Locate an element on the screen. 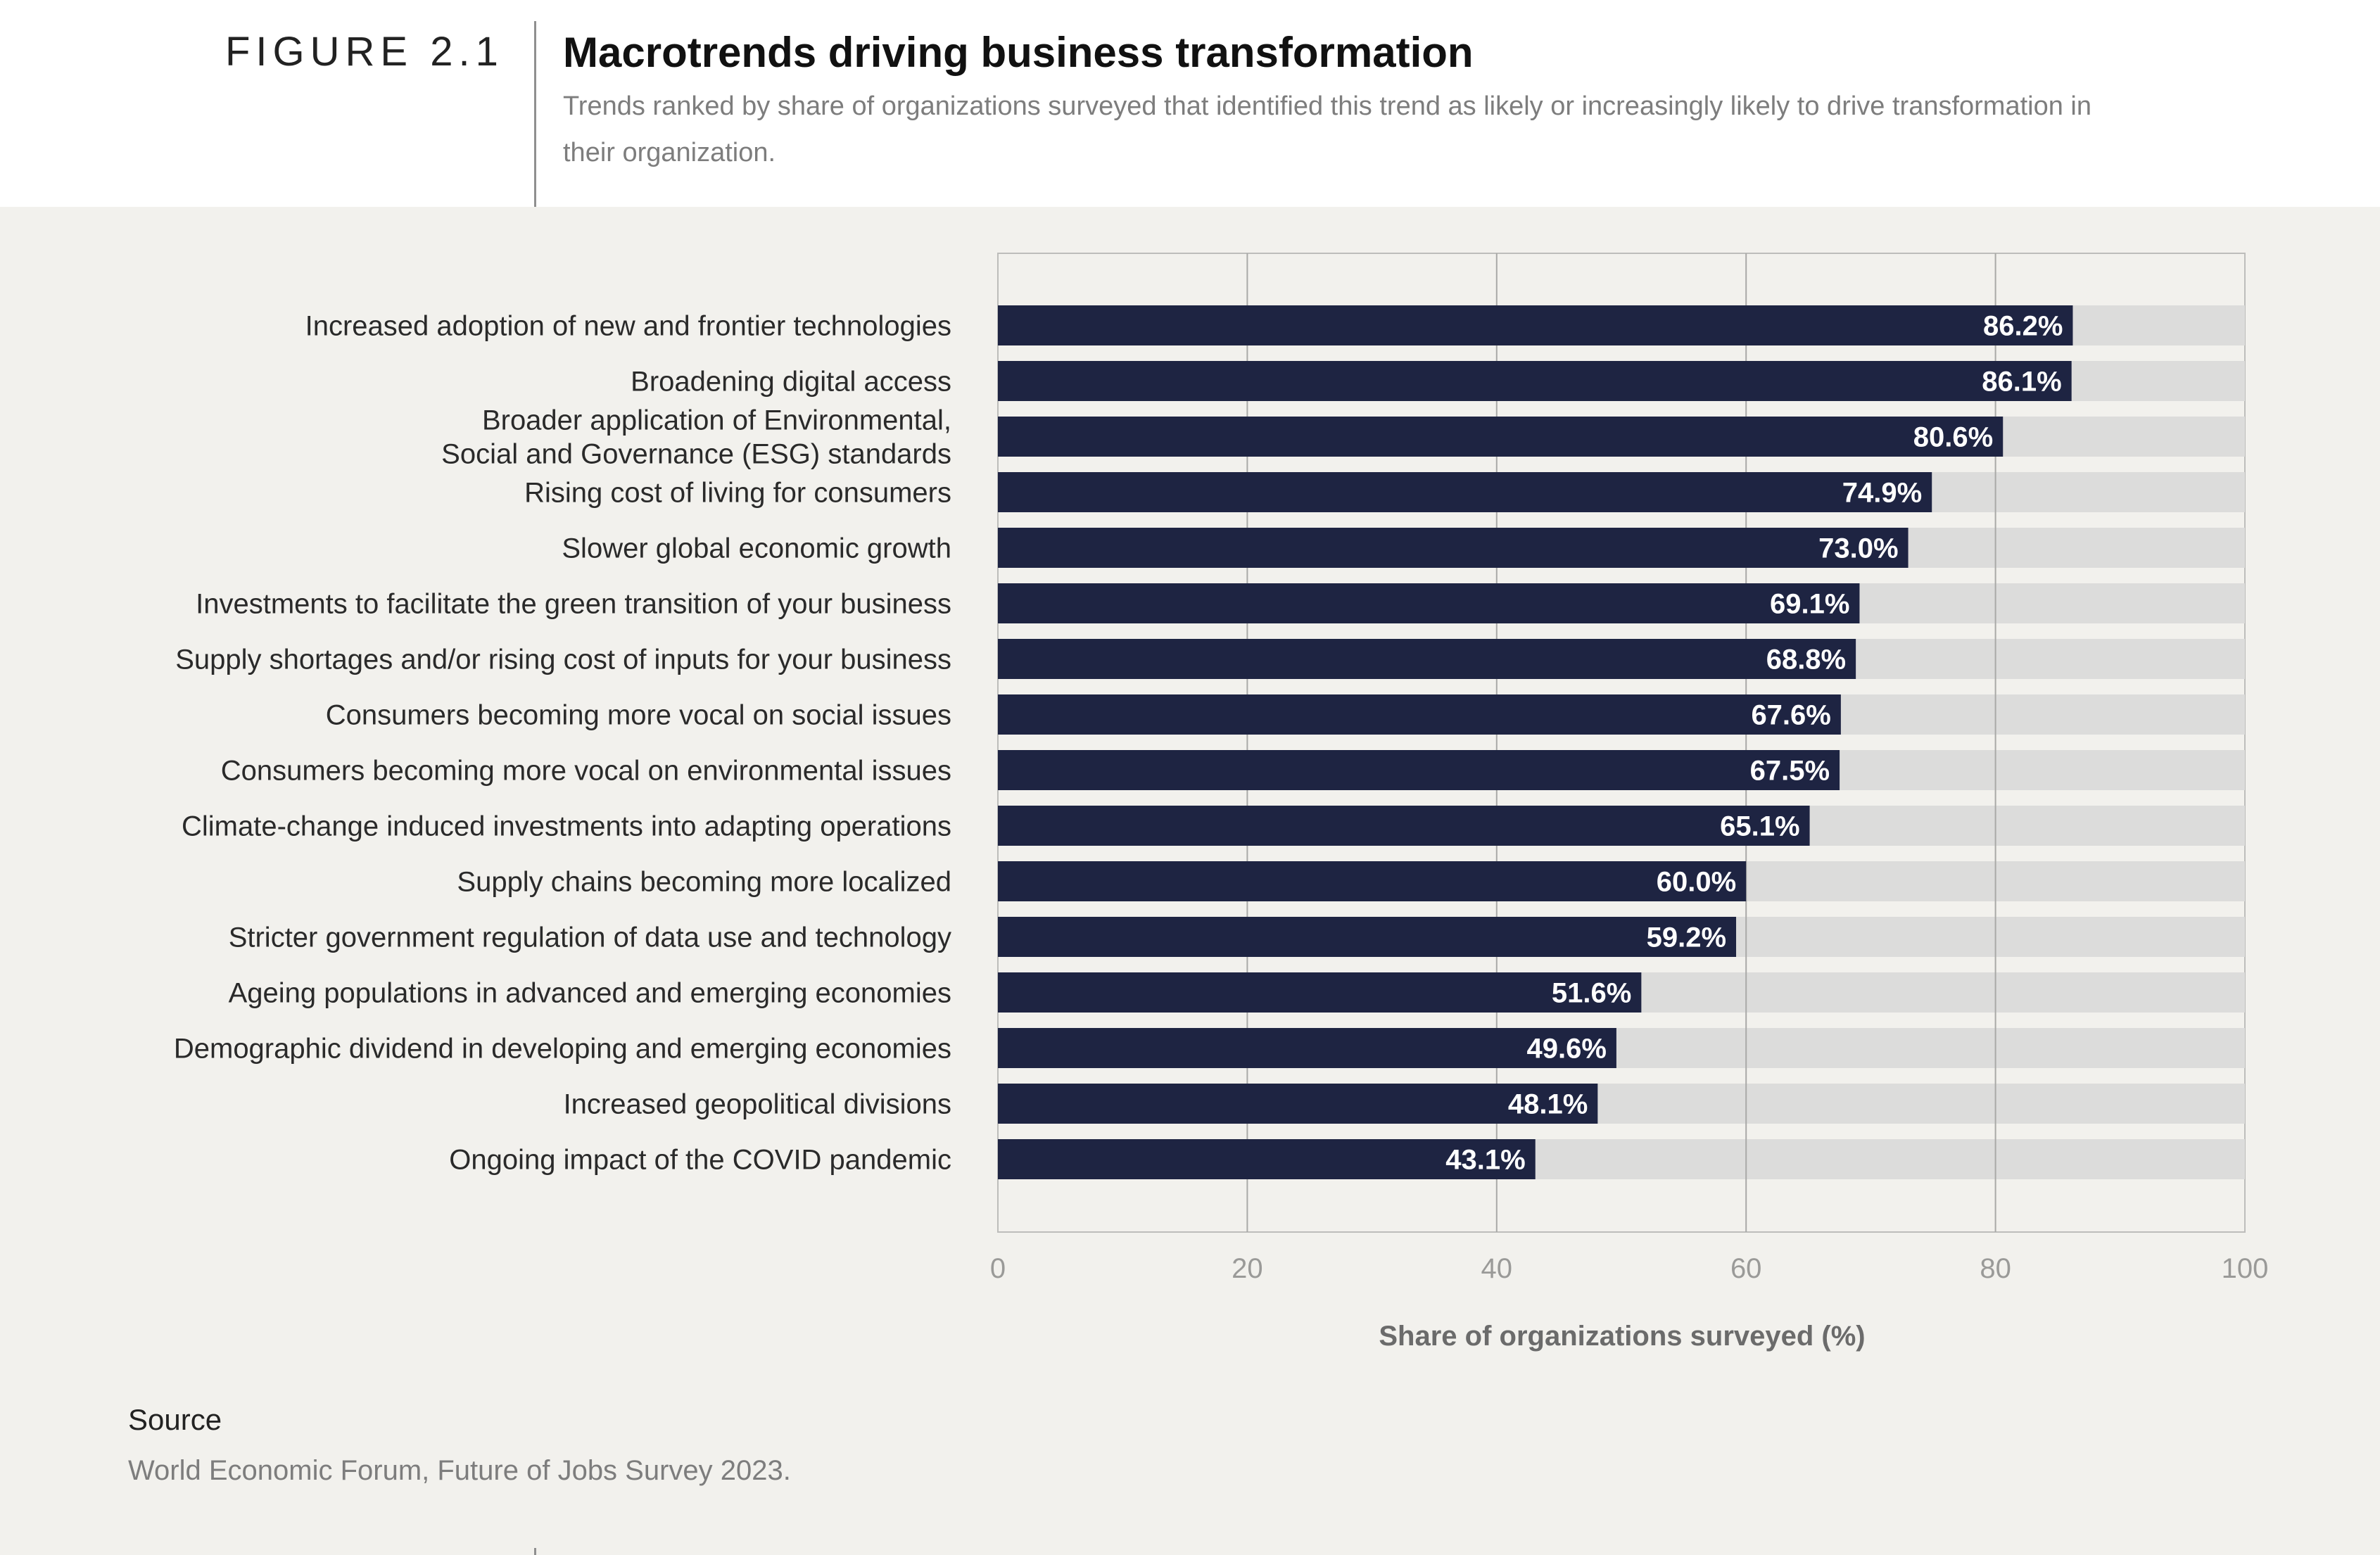 The height and width of the screenshot is (1555, 2380). category-label: Ongoing impact of the COVID pandemic is located at coordinates (700, 1160).